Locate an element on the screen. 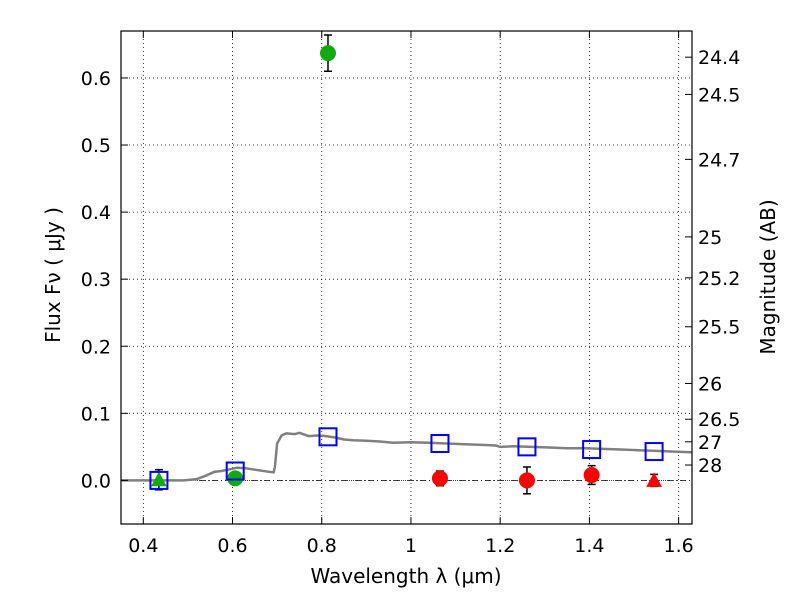 Image resolution: width=800 pixels, height=600 pixels. y-tick-label: 0.0 is located at coordinates (96, 481).